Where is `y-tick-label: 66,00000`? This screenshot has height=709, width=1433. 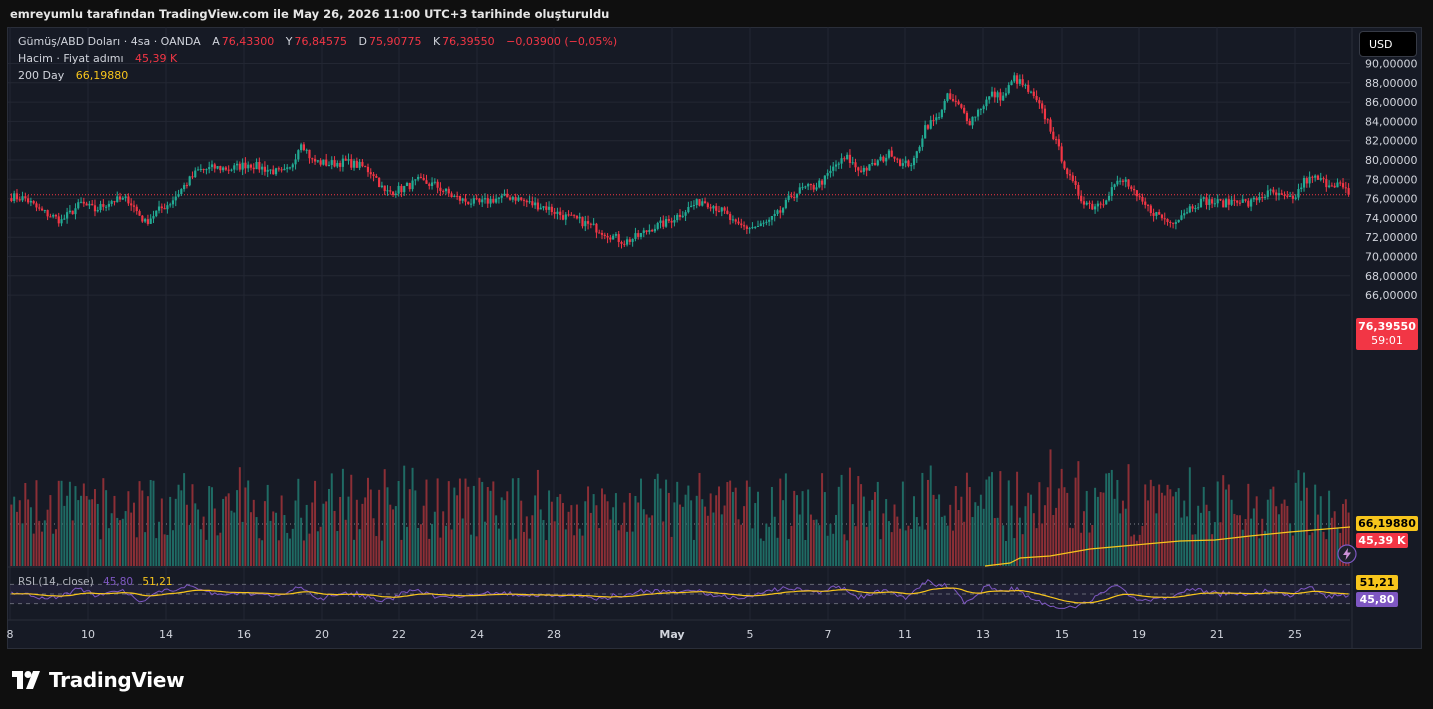
y-tick-label: 66,00000 is located at coordinates (1391, 295).